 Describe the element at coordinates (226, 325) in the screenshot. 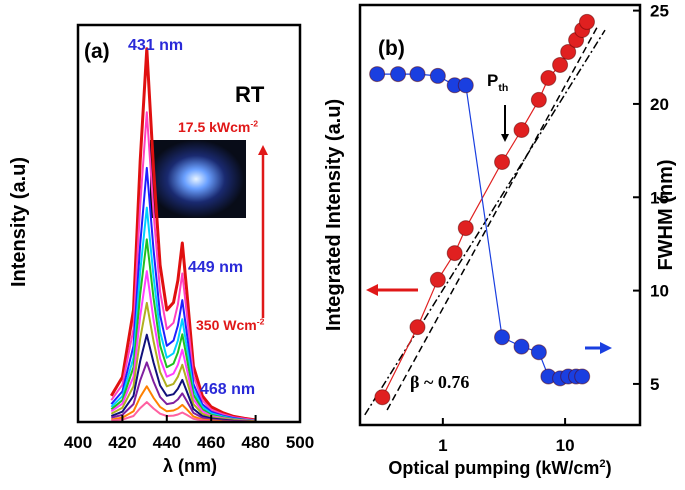

I see `annotation-text: 350 Wcm` at that location.